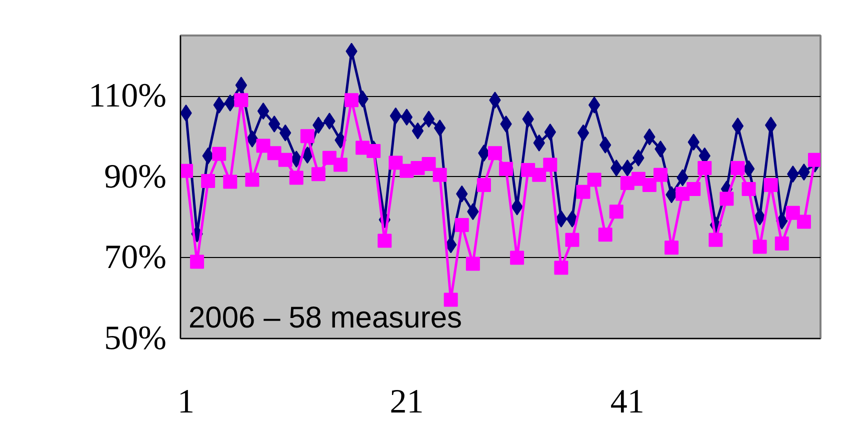  What do you see at coordinates (135, 338) in the screenshot?
I see `y-tick-label: 50%` at bounding box center [135, 338].